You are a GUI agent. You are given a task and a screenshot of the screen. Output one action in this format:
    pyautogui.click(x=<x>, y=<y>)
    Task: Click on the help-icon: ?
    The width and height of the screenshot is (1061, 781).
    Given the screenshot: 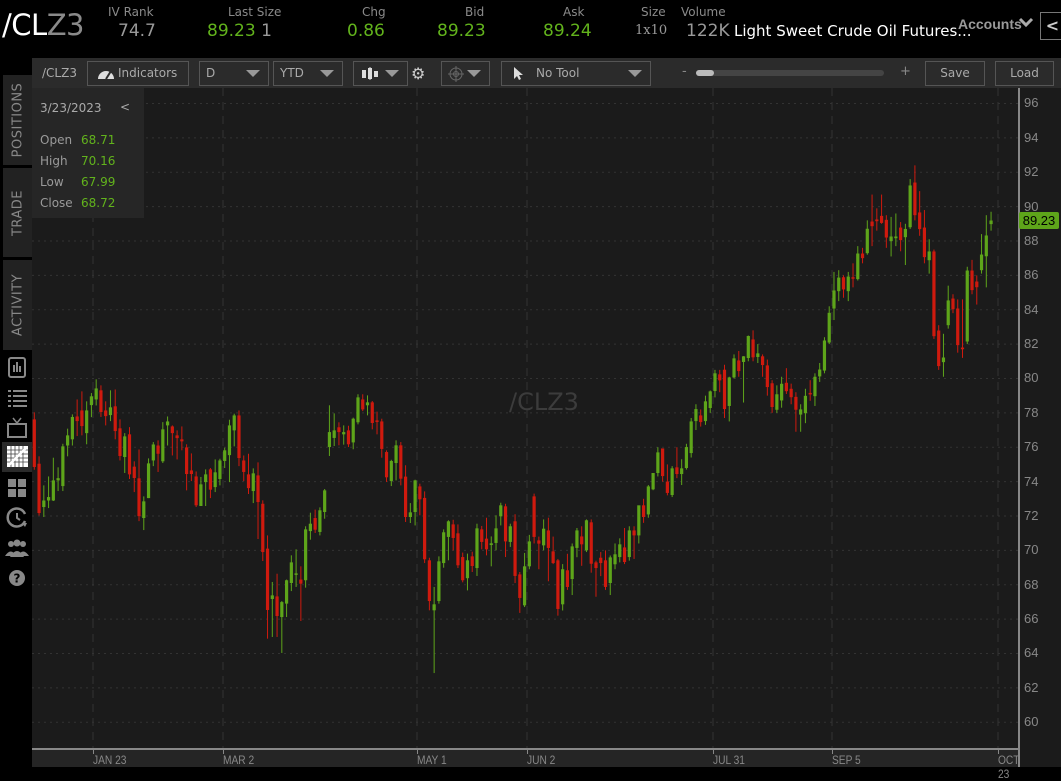 What is the action you would take?
    pyautogui.click(x=17, y=578)
    